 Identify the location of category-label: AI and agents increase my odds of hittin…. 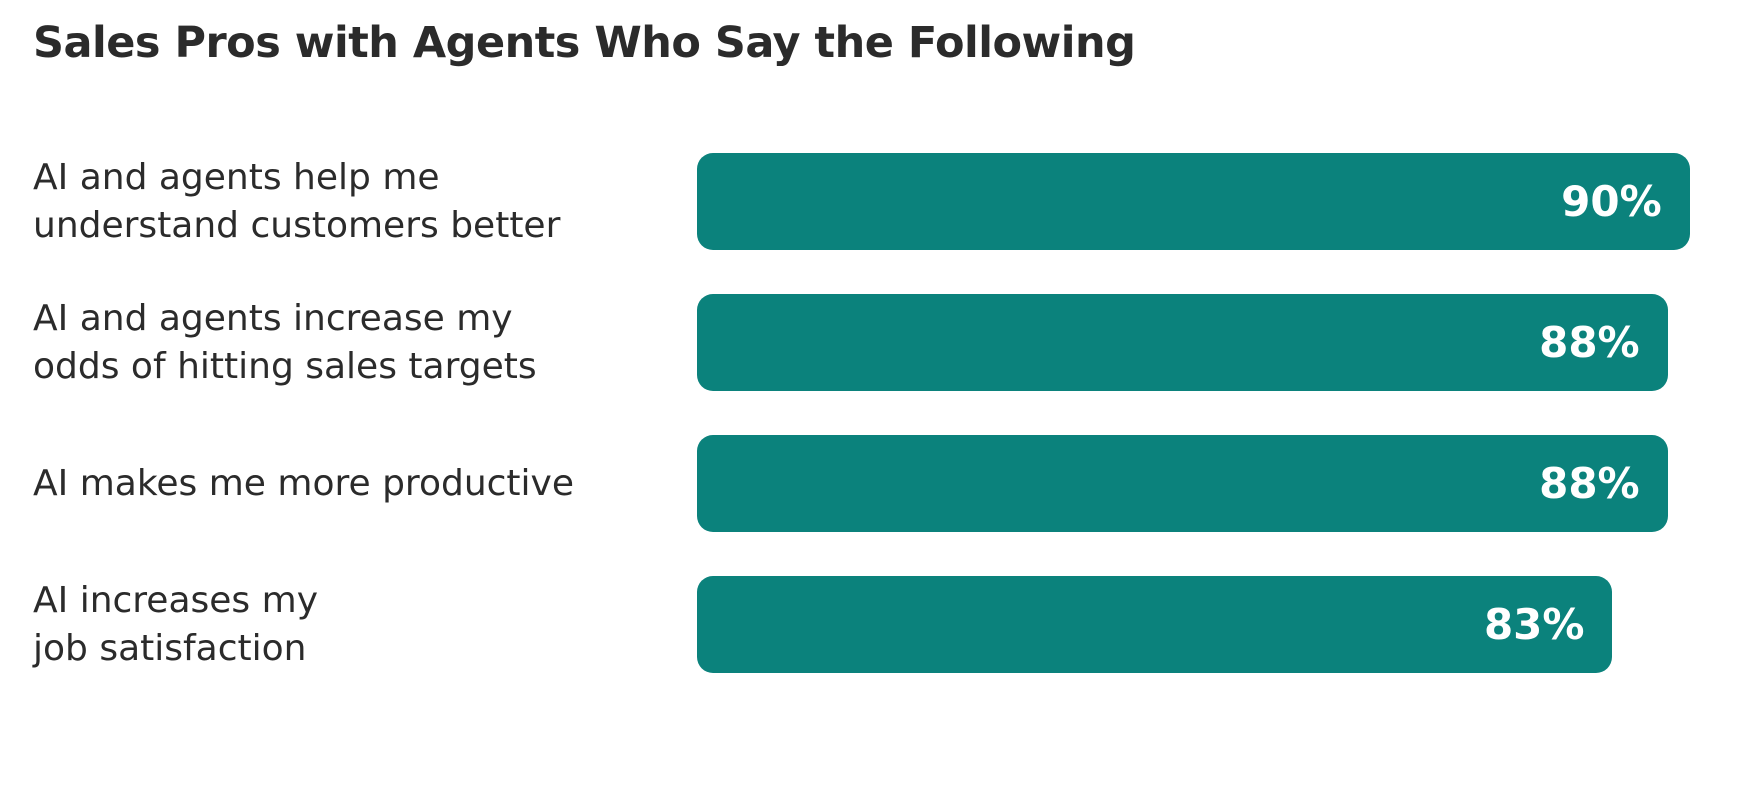
(285, 342).